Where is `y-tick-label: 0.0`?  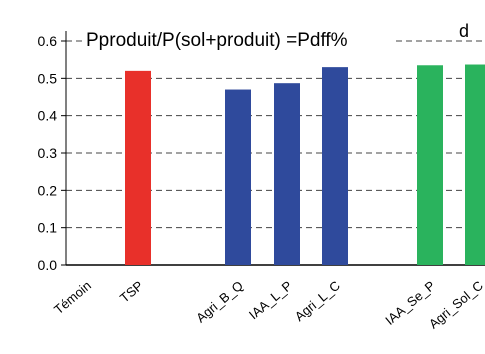 y-tick-label: 0.0 is located at coordinates (48, 265).